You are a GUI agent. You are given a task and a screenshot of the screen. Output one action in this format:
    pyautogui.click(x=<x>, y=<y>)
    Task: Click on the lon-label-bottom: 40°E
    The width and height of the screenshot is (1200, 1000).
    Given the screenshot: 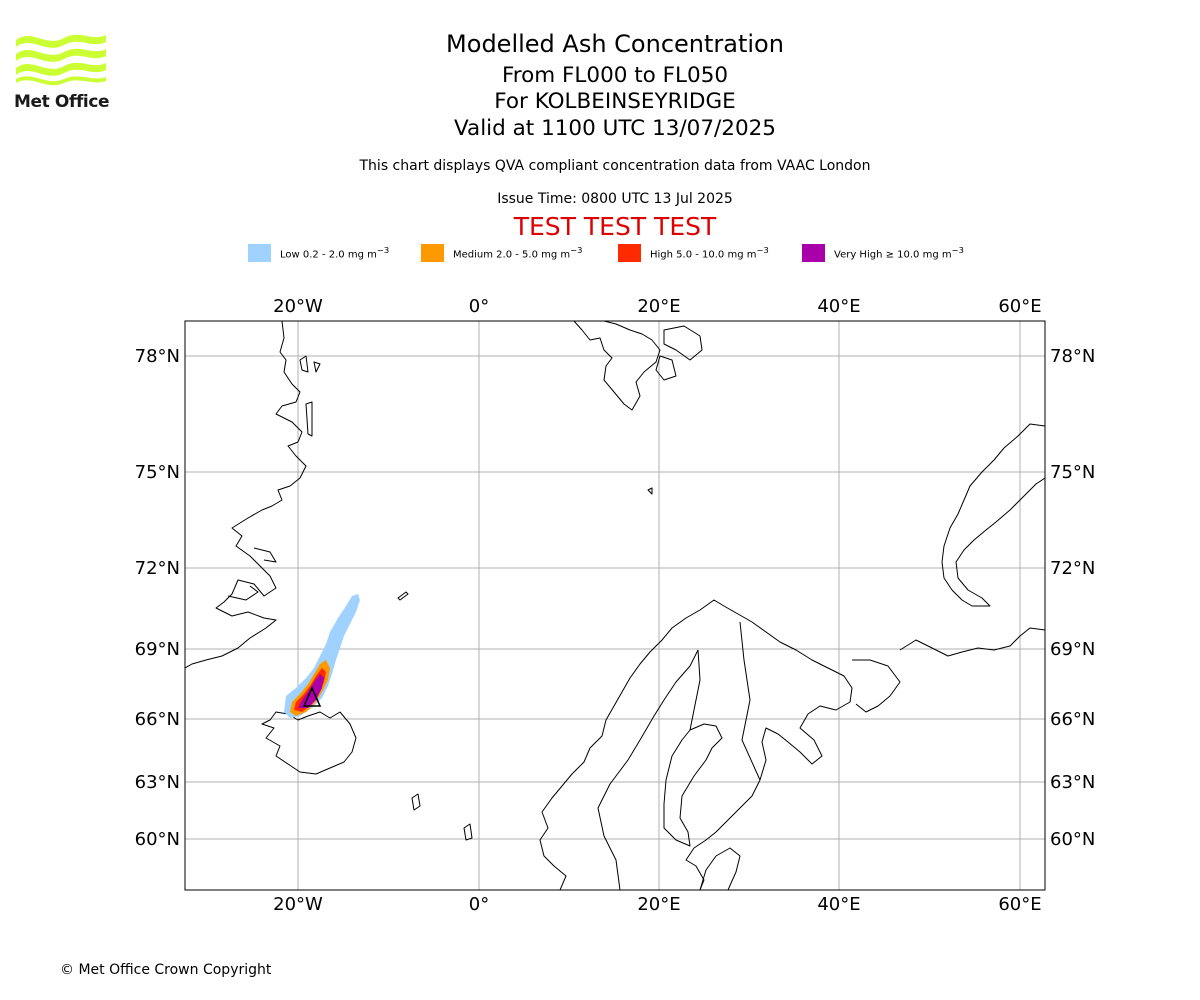 What is the action you would take?
    pyautogui.click(x=838, y=904)
    